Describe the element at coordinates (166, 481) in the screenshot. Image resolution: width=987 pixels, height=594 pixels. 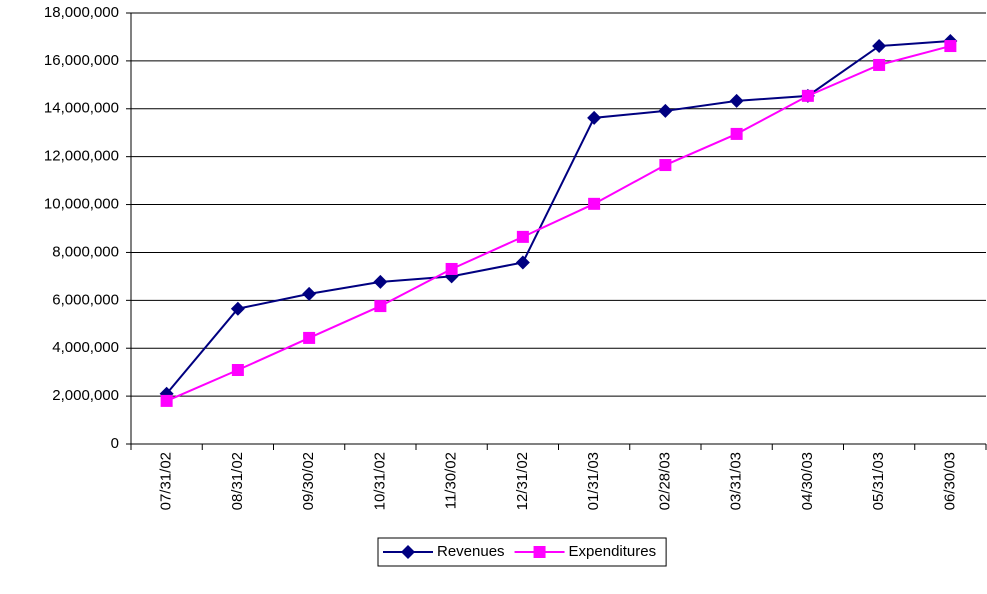
I see `x-tick-label: 07/31/02` at that location.